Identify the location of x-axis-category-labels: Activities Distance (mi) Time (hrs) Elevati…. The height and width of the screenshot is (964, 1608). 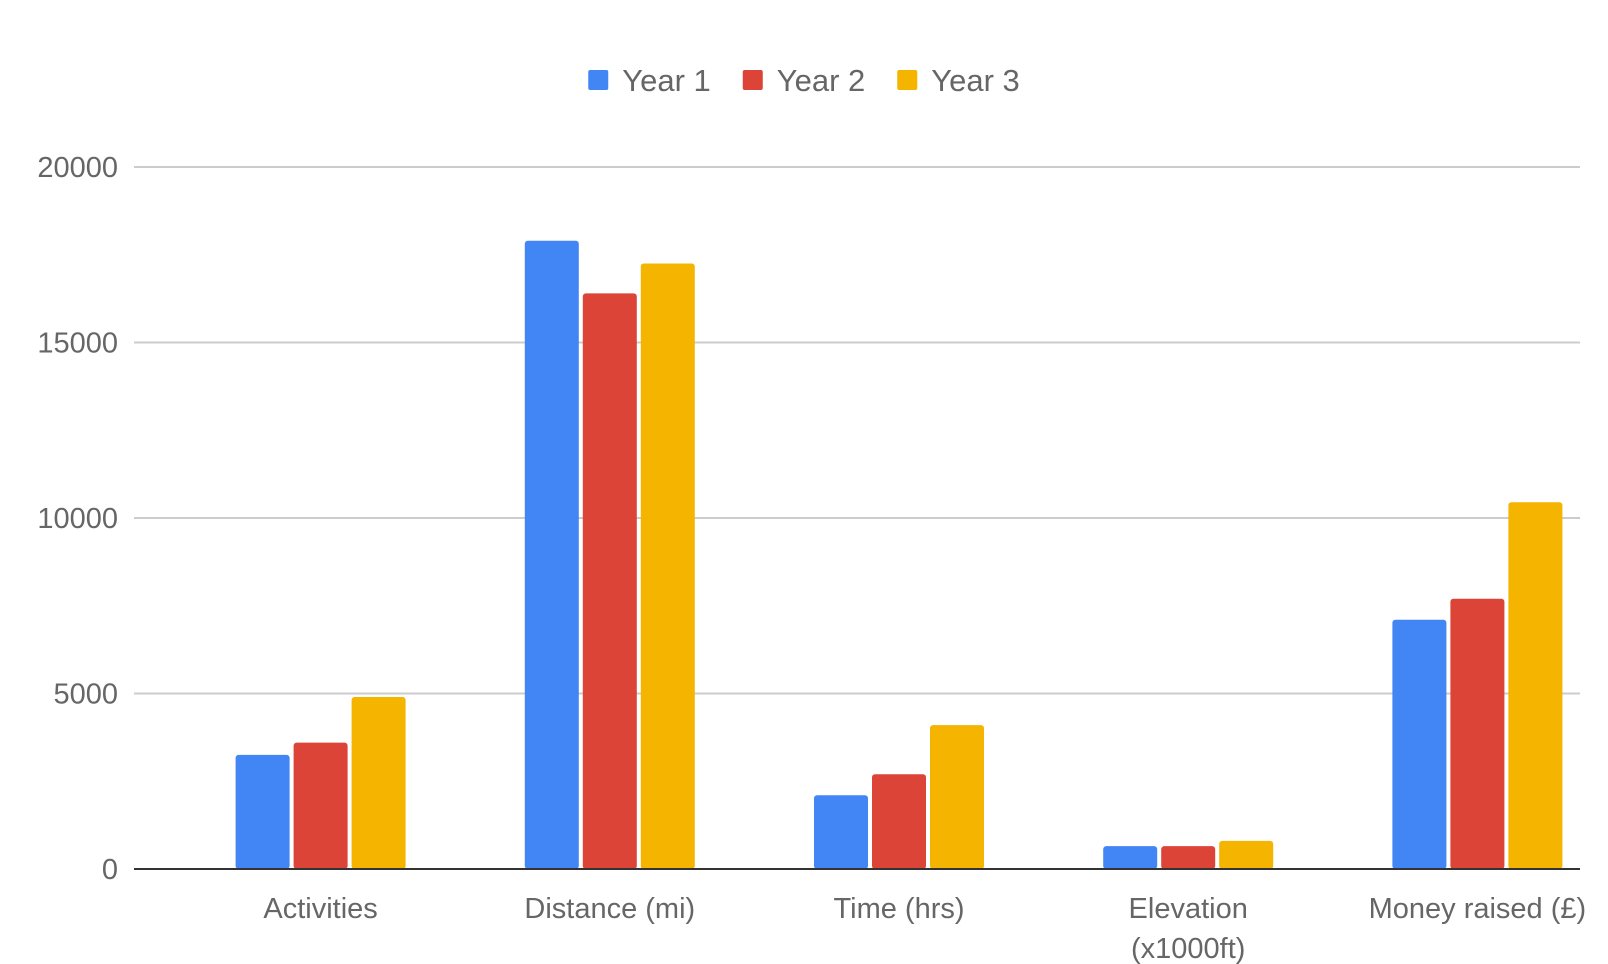
(924, 928).